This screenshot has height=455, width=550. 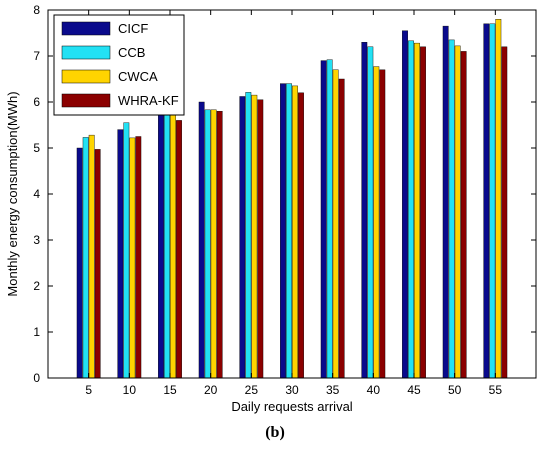 What do you see at coordinates (36, 148) in the screenshot?
I see `y-tick-label: 5` at bounding box center [36, 148].